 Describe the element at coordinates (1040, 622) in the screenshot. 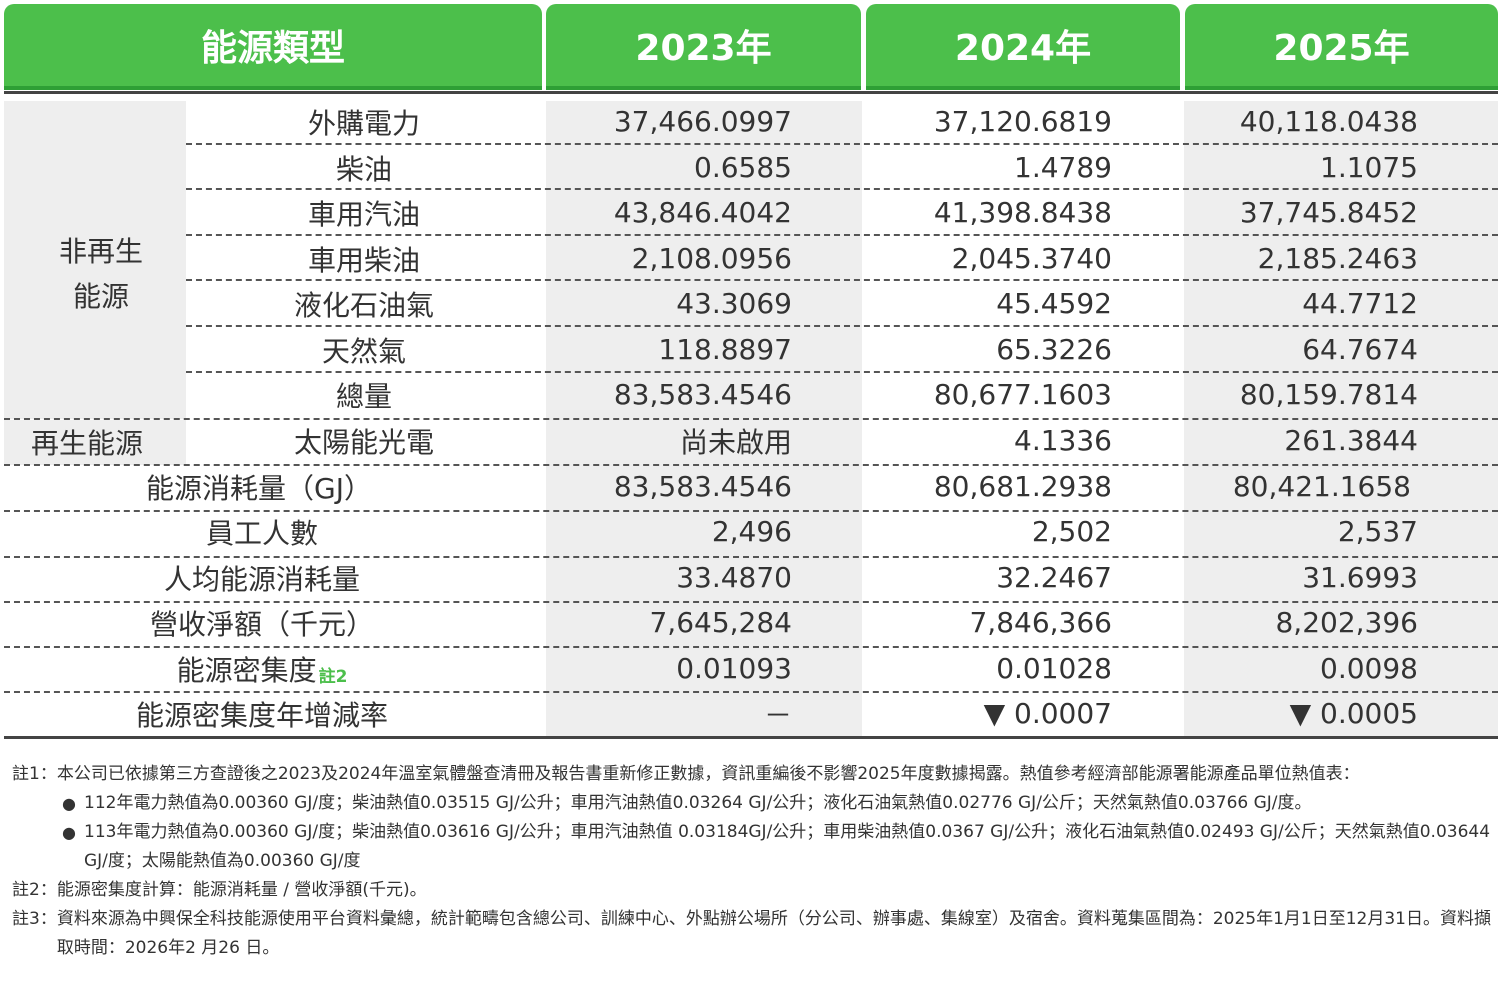

I see `value-2024-revenue: 7,846,366` at that location.